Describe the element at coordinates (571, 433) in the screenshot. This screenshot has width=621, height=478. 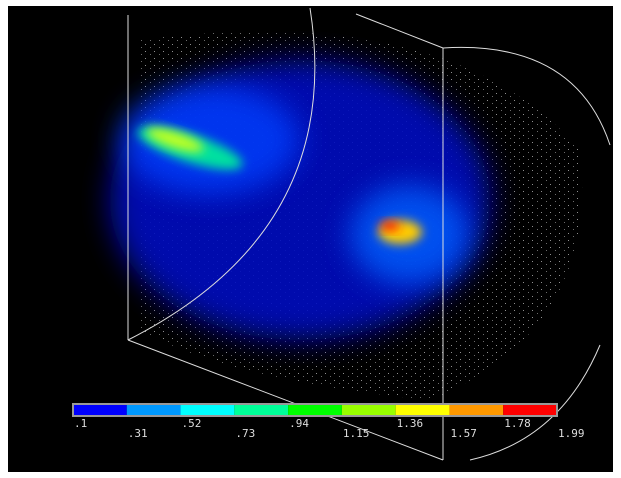
I see `legend-label: 1.99` at that location.